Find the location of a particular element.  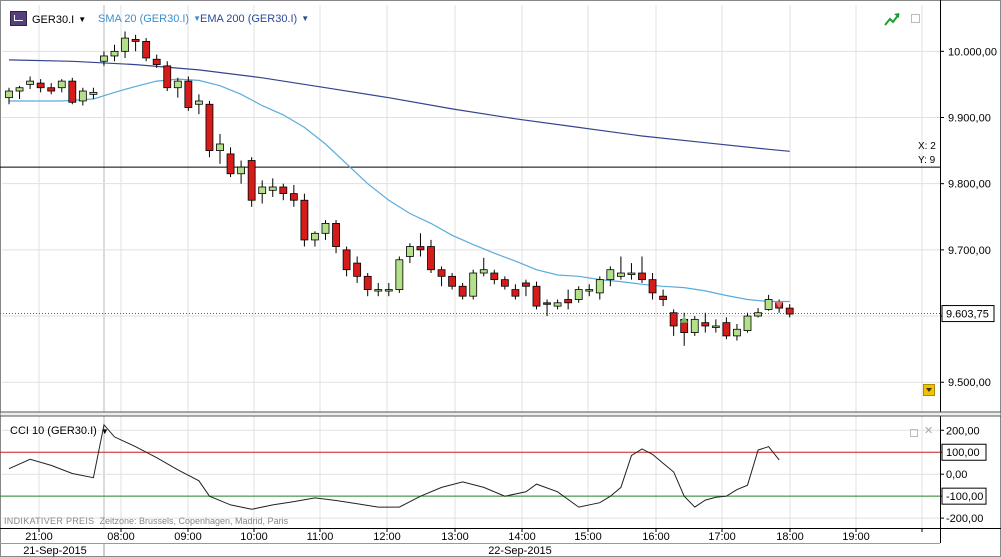

pane-divider is located at coordinates (500, 414).